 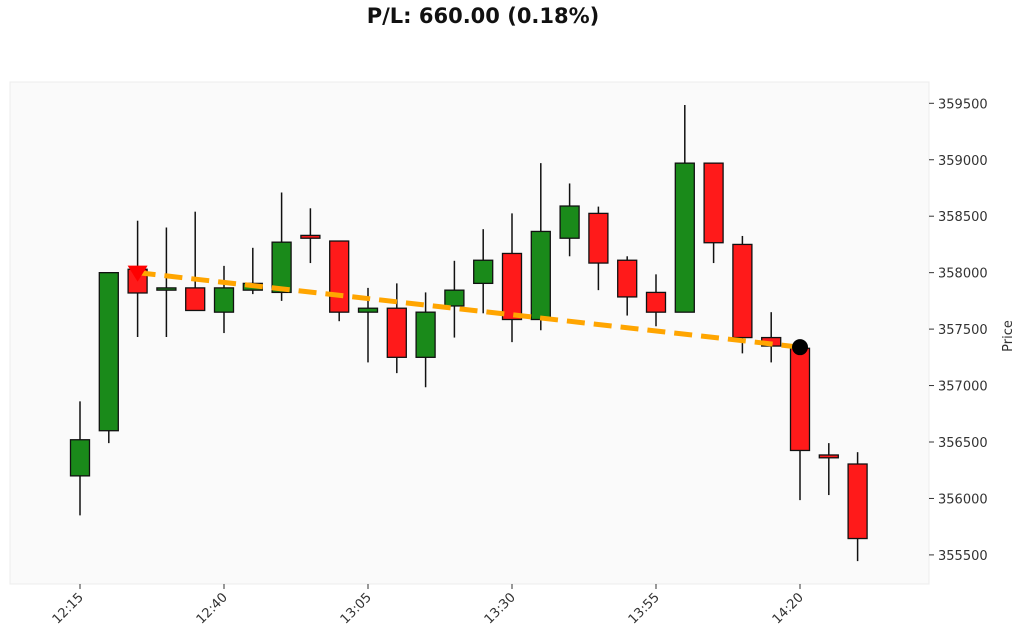 What do you see at coordinates (356, 608) in the screenshot?
I see `x-tick-label: 13:05` at bounding box center [356, 608].